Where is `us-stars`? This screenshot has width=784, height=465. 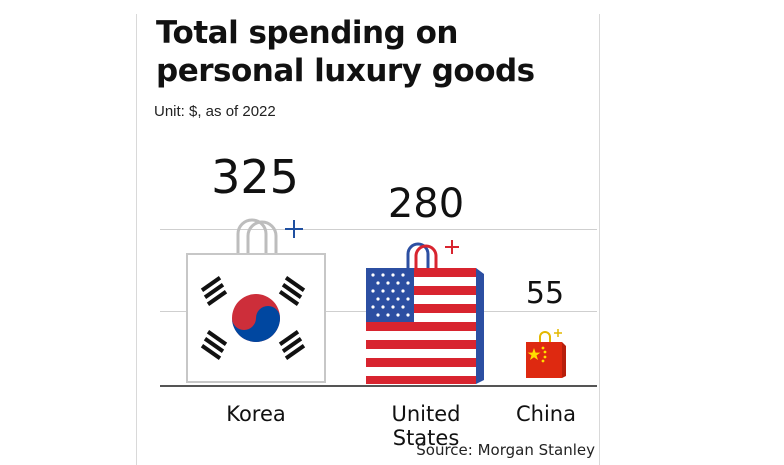
us-stars is located at coordinates (390, 295).